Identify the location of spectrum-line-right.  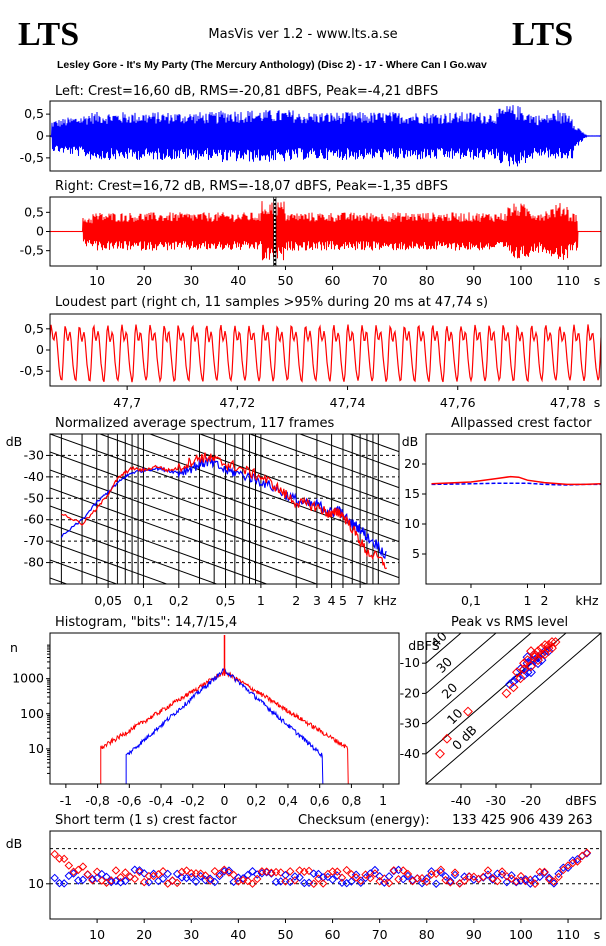
(224, 511).